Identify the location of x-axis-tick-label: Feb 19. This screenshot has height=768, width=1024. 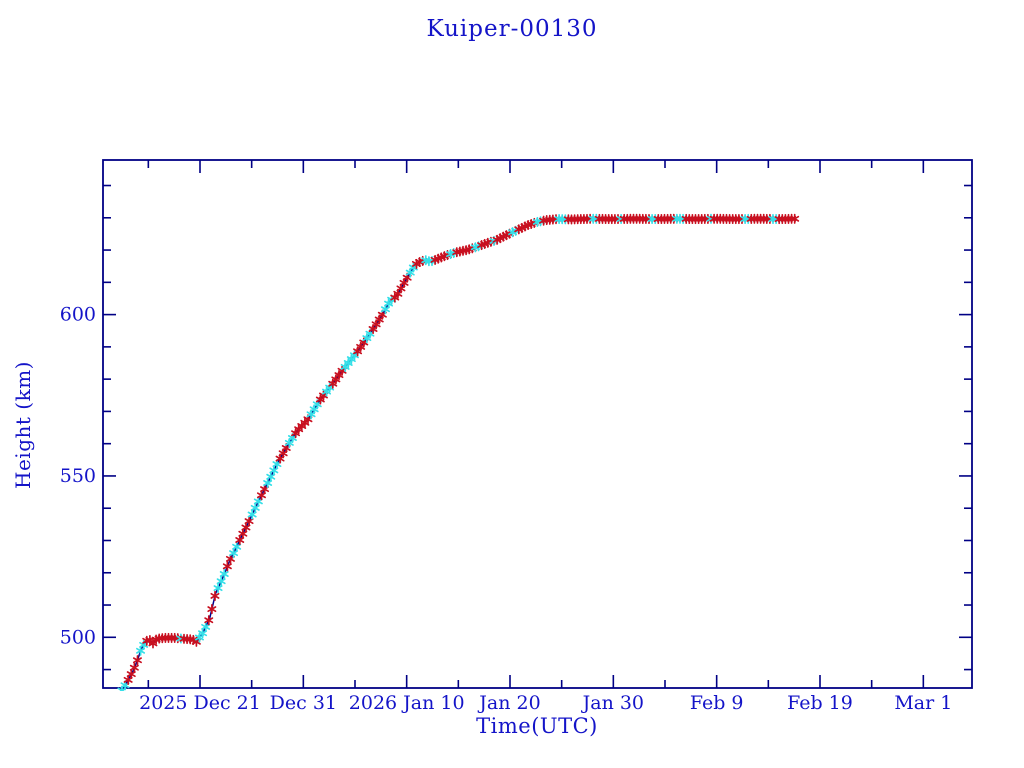
(820, 703).